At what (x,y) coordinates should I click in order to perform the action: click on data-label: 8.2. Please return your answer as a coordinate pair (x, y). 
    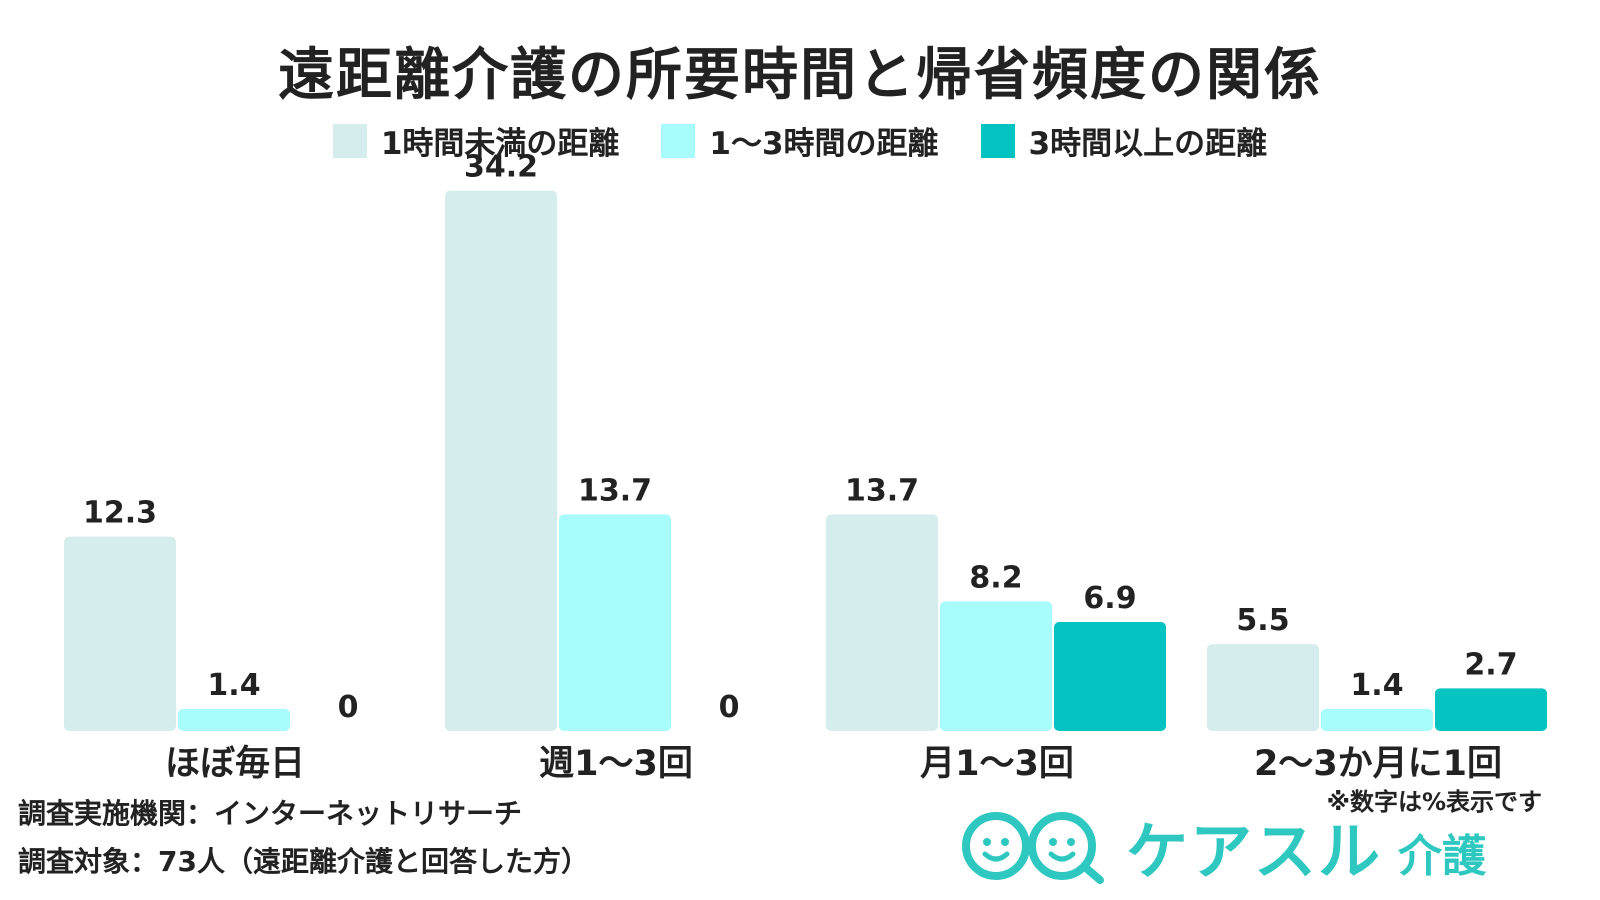
    Looking at the image, I should click on (995, 577).